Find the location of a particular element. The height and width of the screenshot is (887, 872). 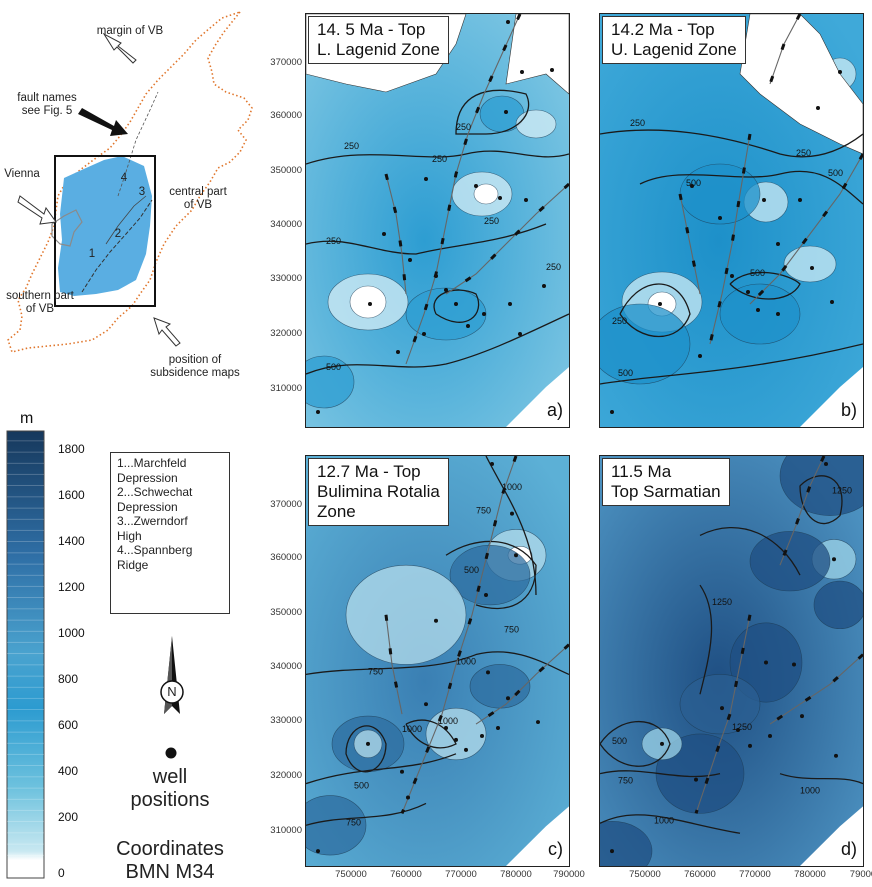

x-tick-label: 79000 is located at coordinates (860, 874).